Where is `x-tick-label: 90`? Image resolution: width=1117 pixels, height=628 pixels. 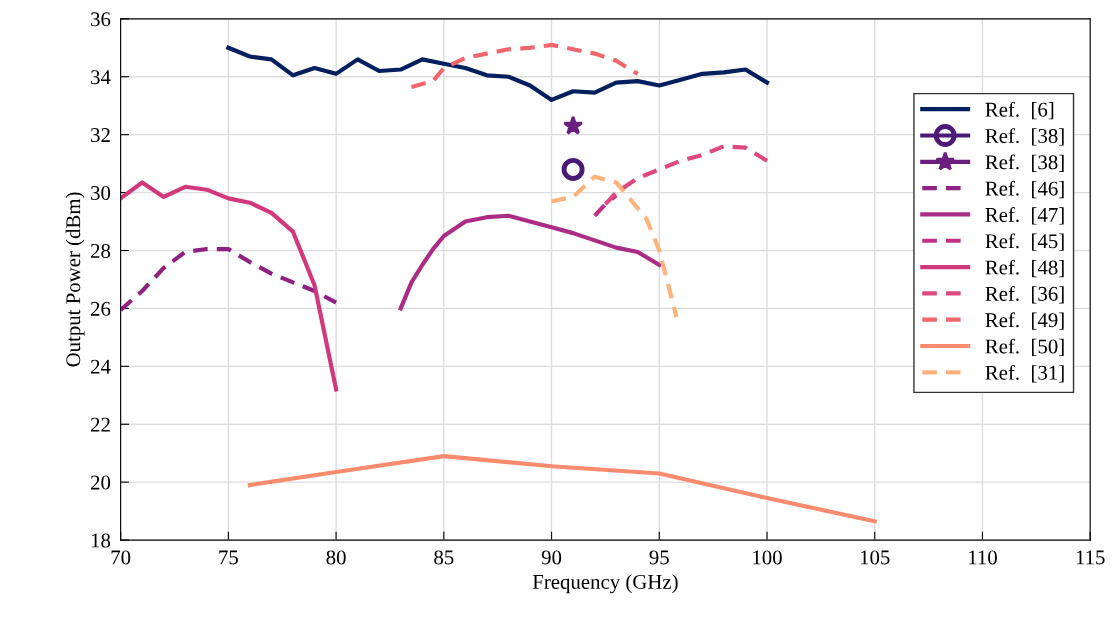 x-tick-label: 90 is located at coordinates (551, 557).